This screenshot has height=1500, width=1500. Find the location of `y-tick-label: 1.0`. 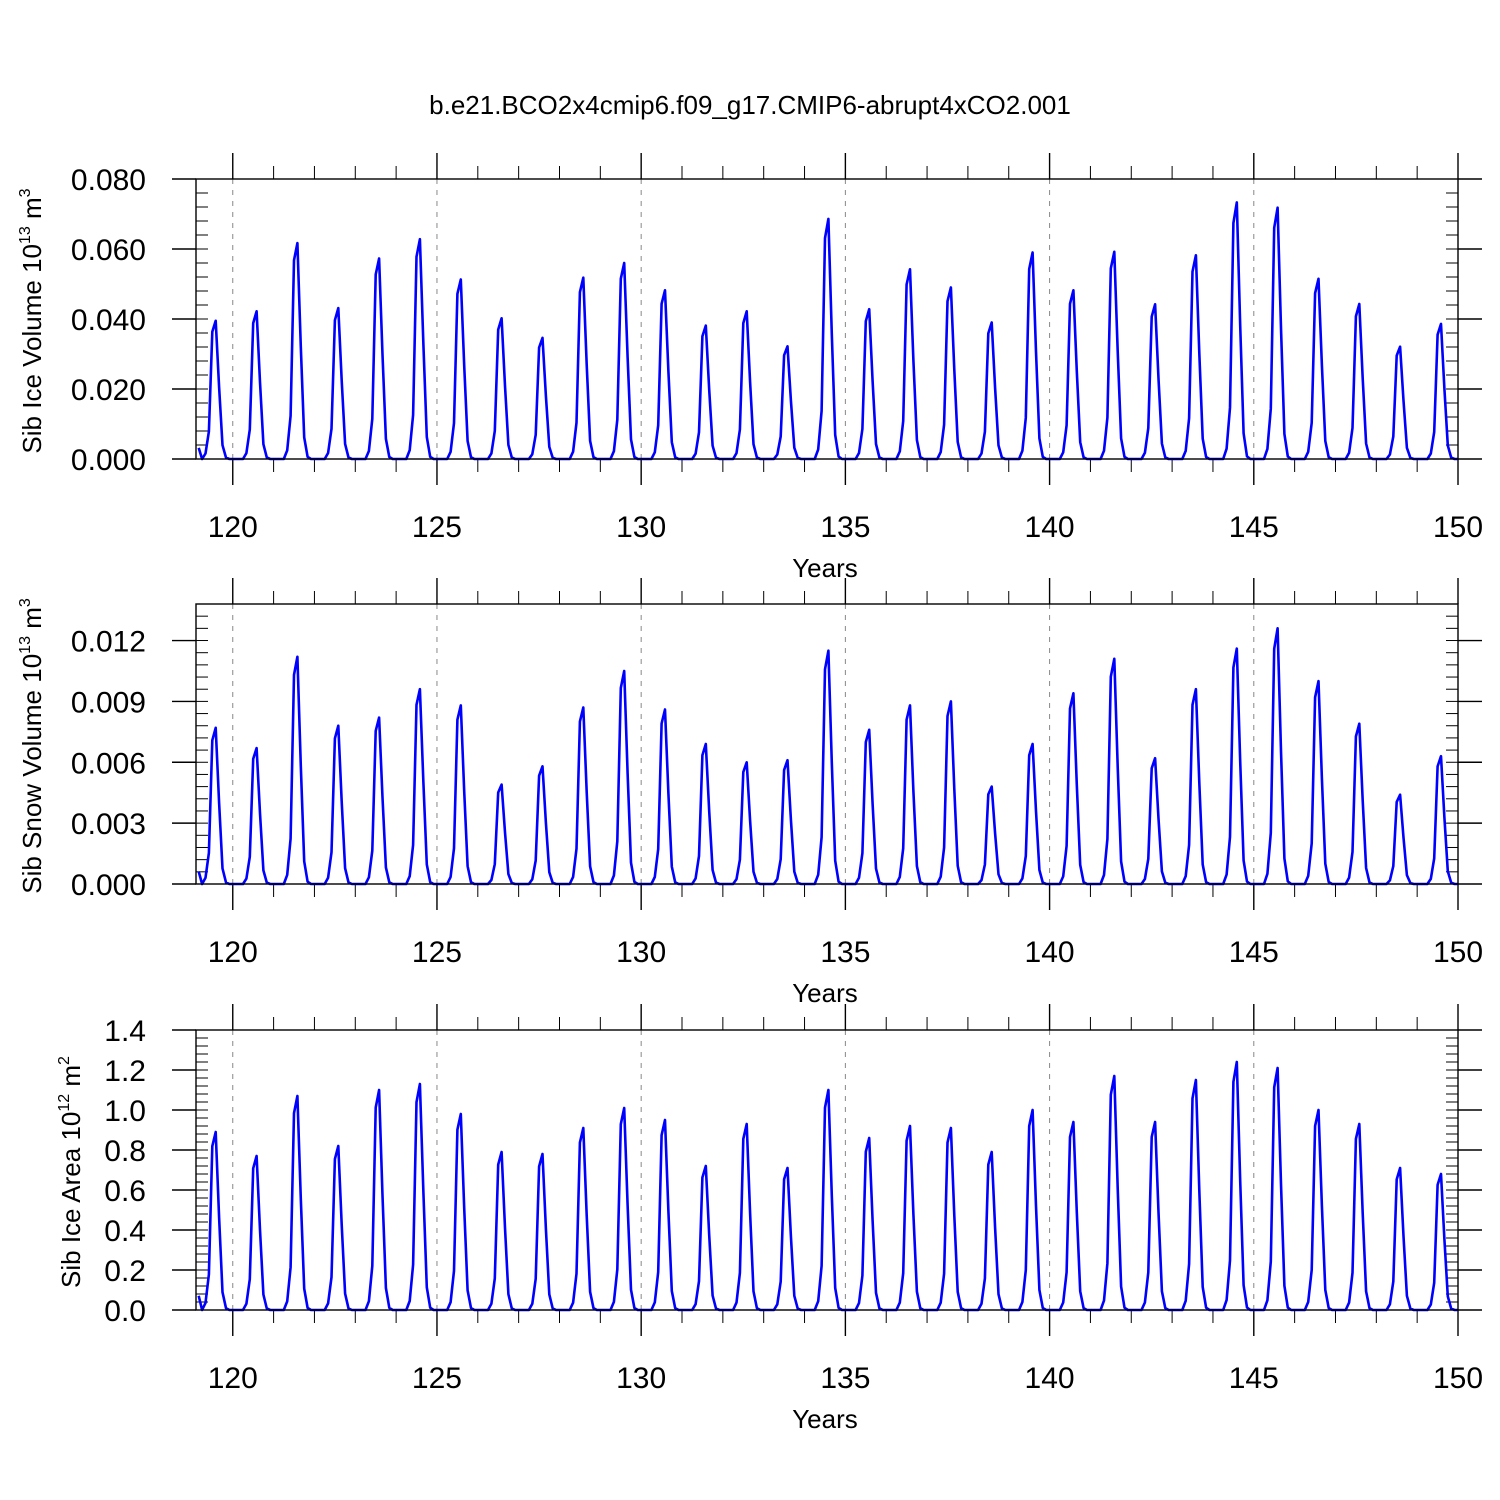

y-tick-label: 1.0 is located at coordinates (125, 1111).